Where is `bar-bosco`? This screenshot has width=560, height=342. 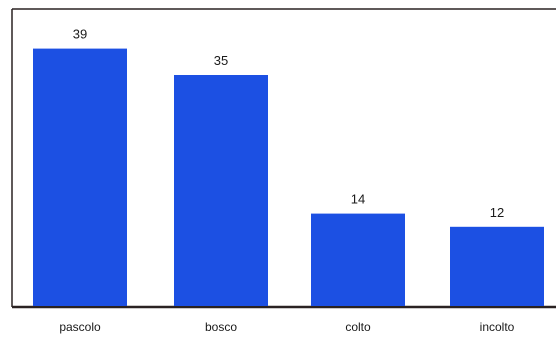
bar-bosco is located at coordinates (221, 190).